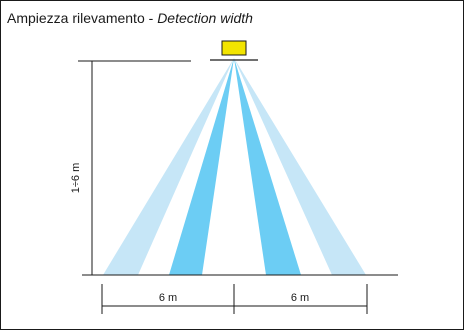 The height and width of the screenshot is (330, 464). What do you see at coordinates (267, 166) in the screenshot?
I see `beam-inner-right` at bounding box center [267, 166].